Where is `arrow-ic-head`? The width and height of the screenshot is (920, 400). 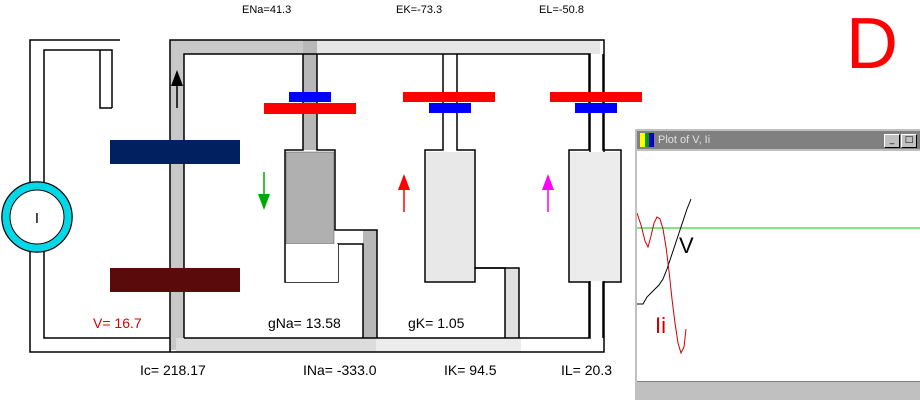 arrow-ic-head is located at coordinates (177, 78).